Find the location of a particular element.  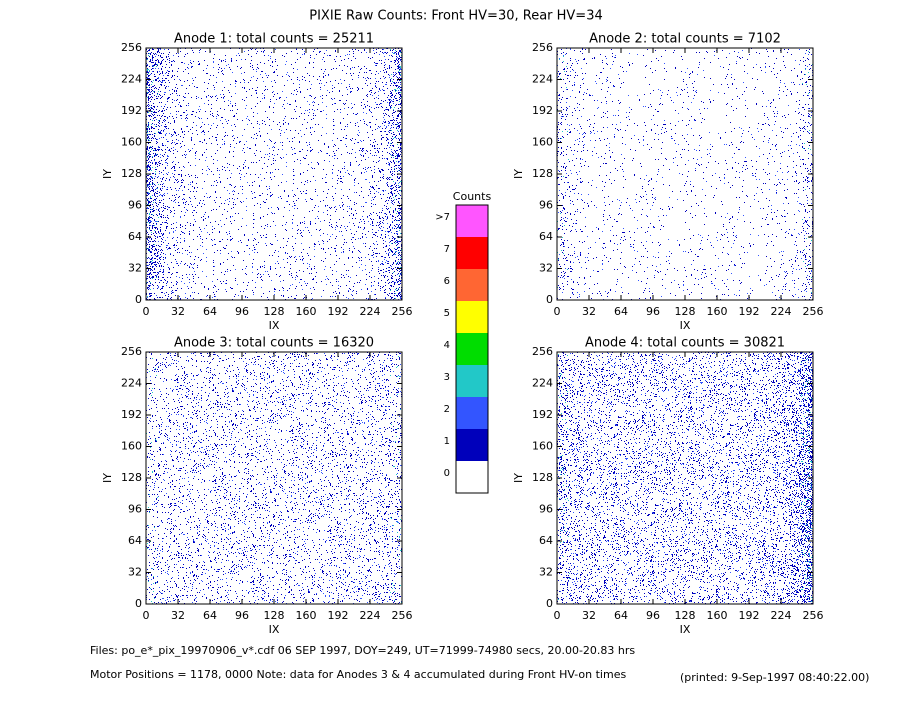

footer-printed: (printed: 9-Sep-1997 08:40:22.00) is located at coordinates (774, 677).